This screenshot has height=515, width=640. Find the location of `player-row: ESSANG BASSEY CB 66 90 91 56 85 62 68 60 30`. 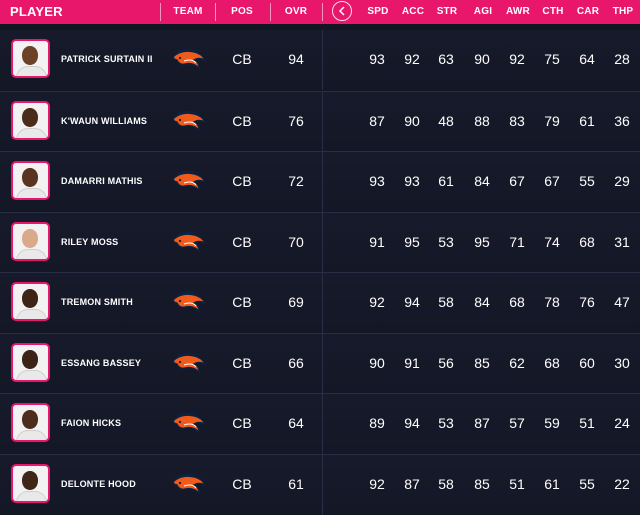

player-row: ESSANG BASSEY CB 66 90 91 56 85 62 68 60 30 is located at coordinates (320, 363).